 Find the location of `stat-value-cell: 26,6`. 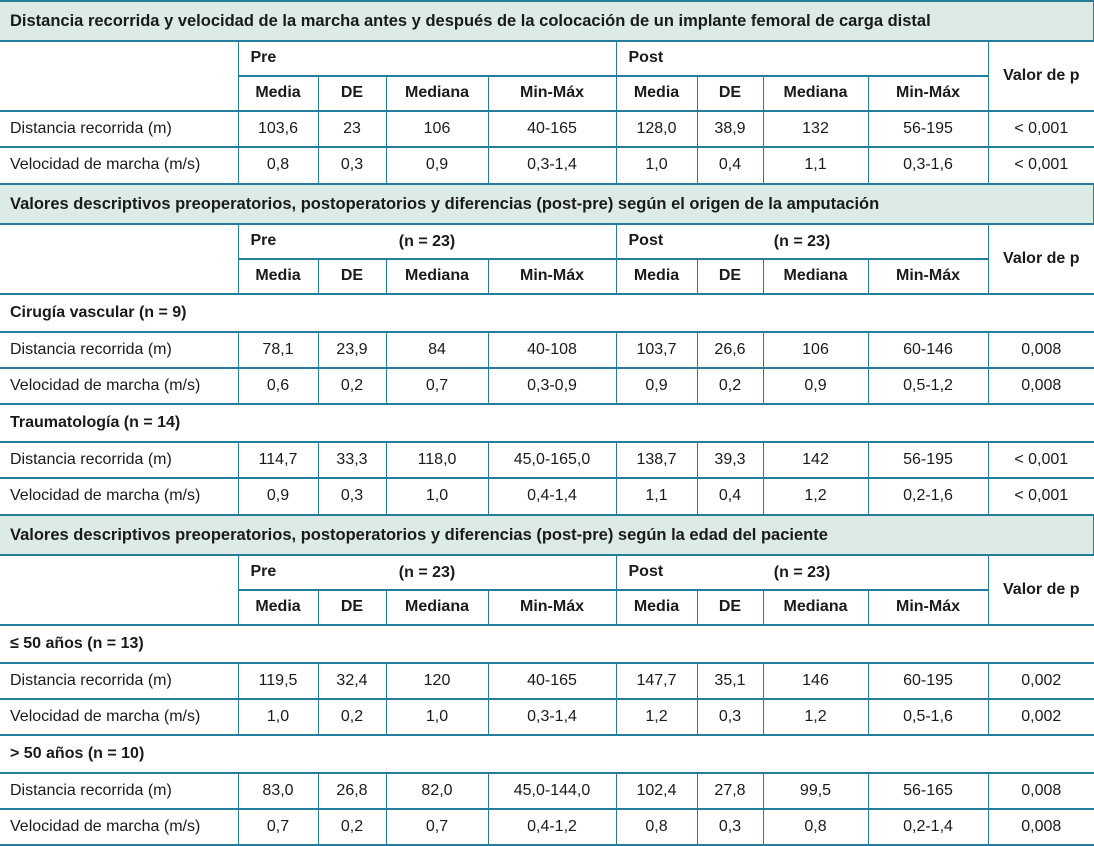

stat-value-cell: 26,6 is located at coordinates (730, 349).